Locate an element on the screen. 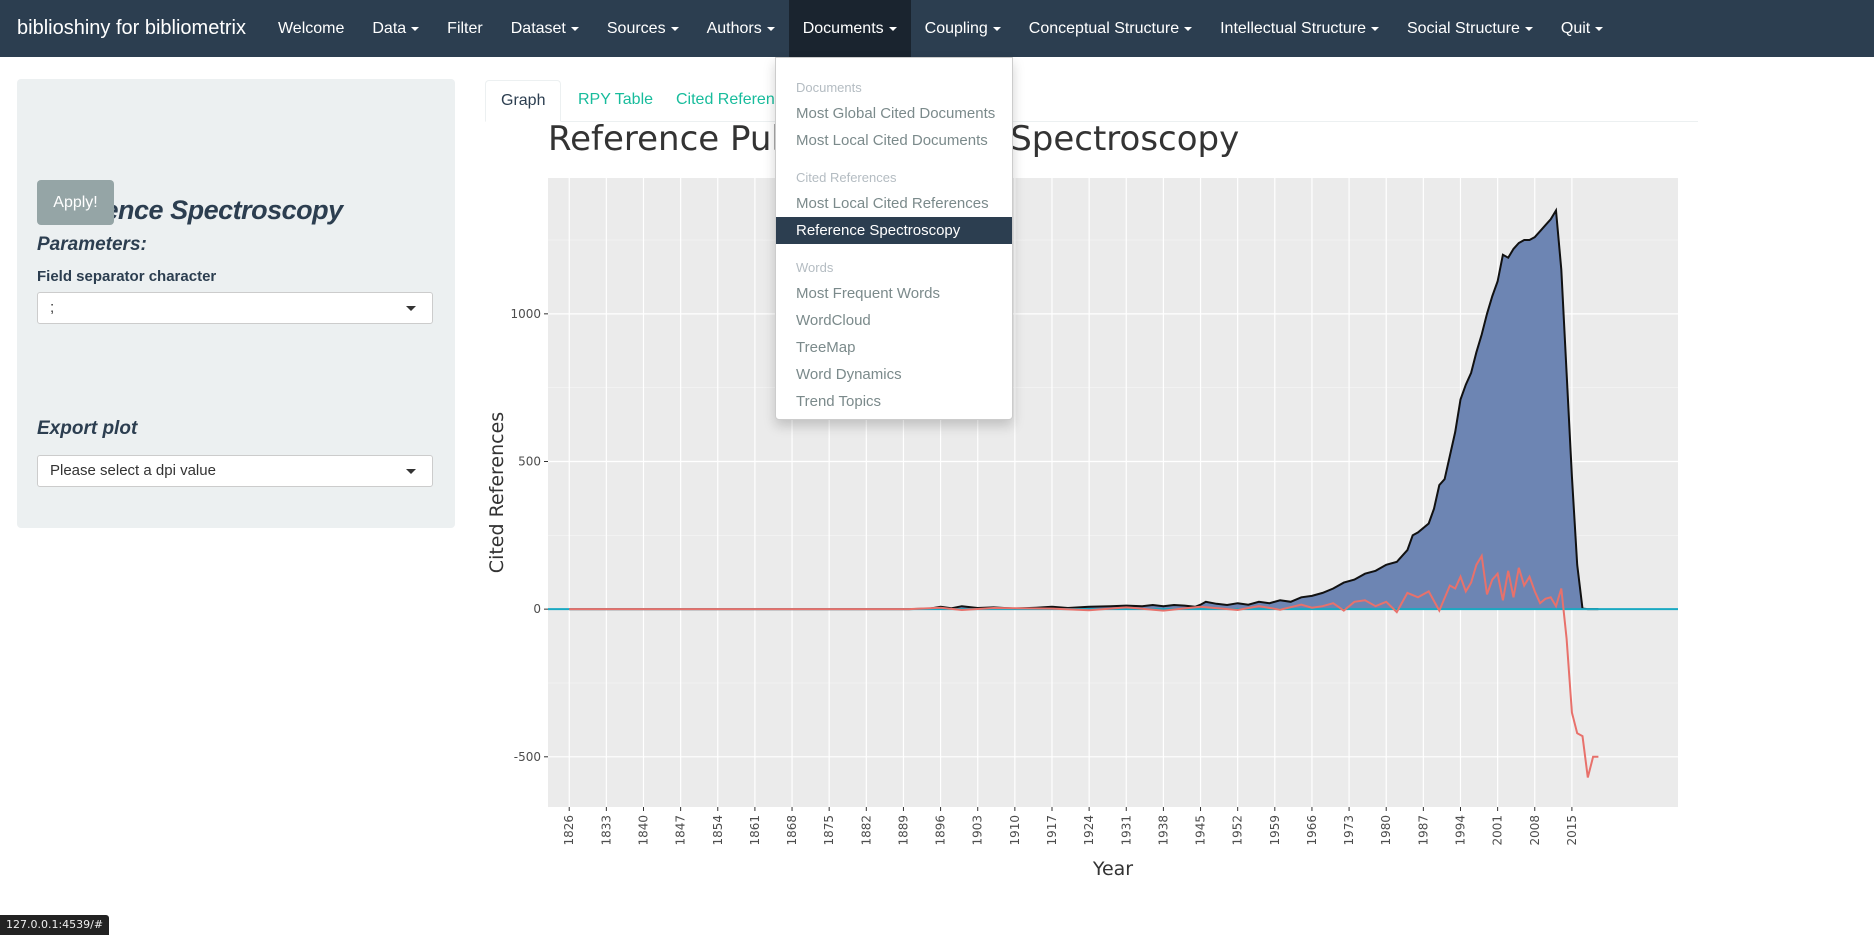 This screenshot has height=935, width=1874. x-tick-label: 1910 is located at coordinates (1015, 830).